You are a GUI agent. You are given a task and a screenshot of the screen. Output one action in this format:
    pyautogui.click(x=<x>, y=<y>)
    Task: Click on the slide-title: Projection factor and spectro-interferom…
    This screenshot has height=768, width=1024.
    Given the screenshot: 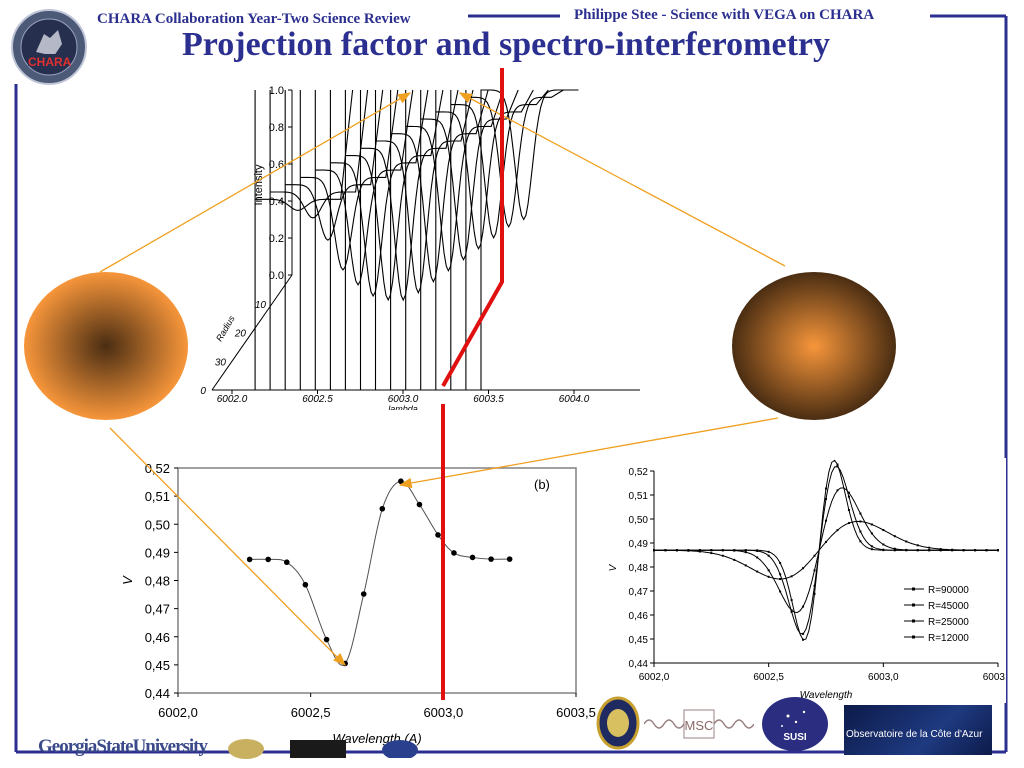 What is the action you would take?
    pyautogui.click(x=506, y=44)
    